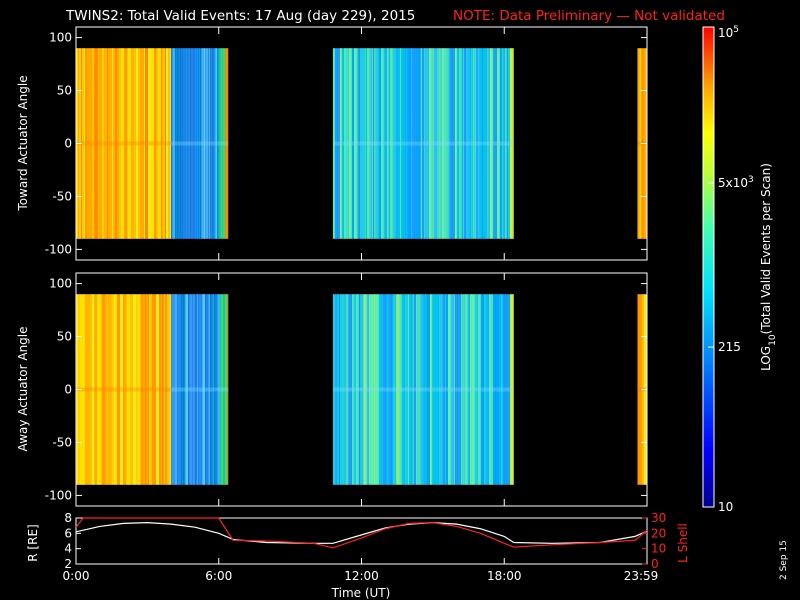 This screenshot has width=800, height=600. Describe the element at coordinates (361, 593) in the screenshot. I see `x-axis-label: Time (UT)` at that location.